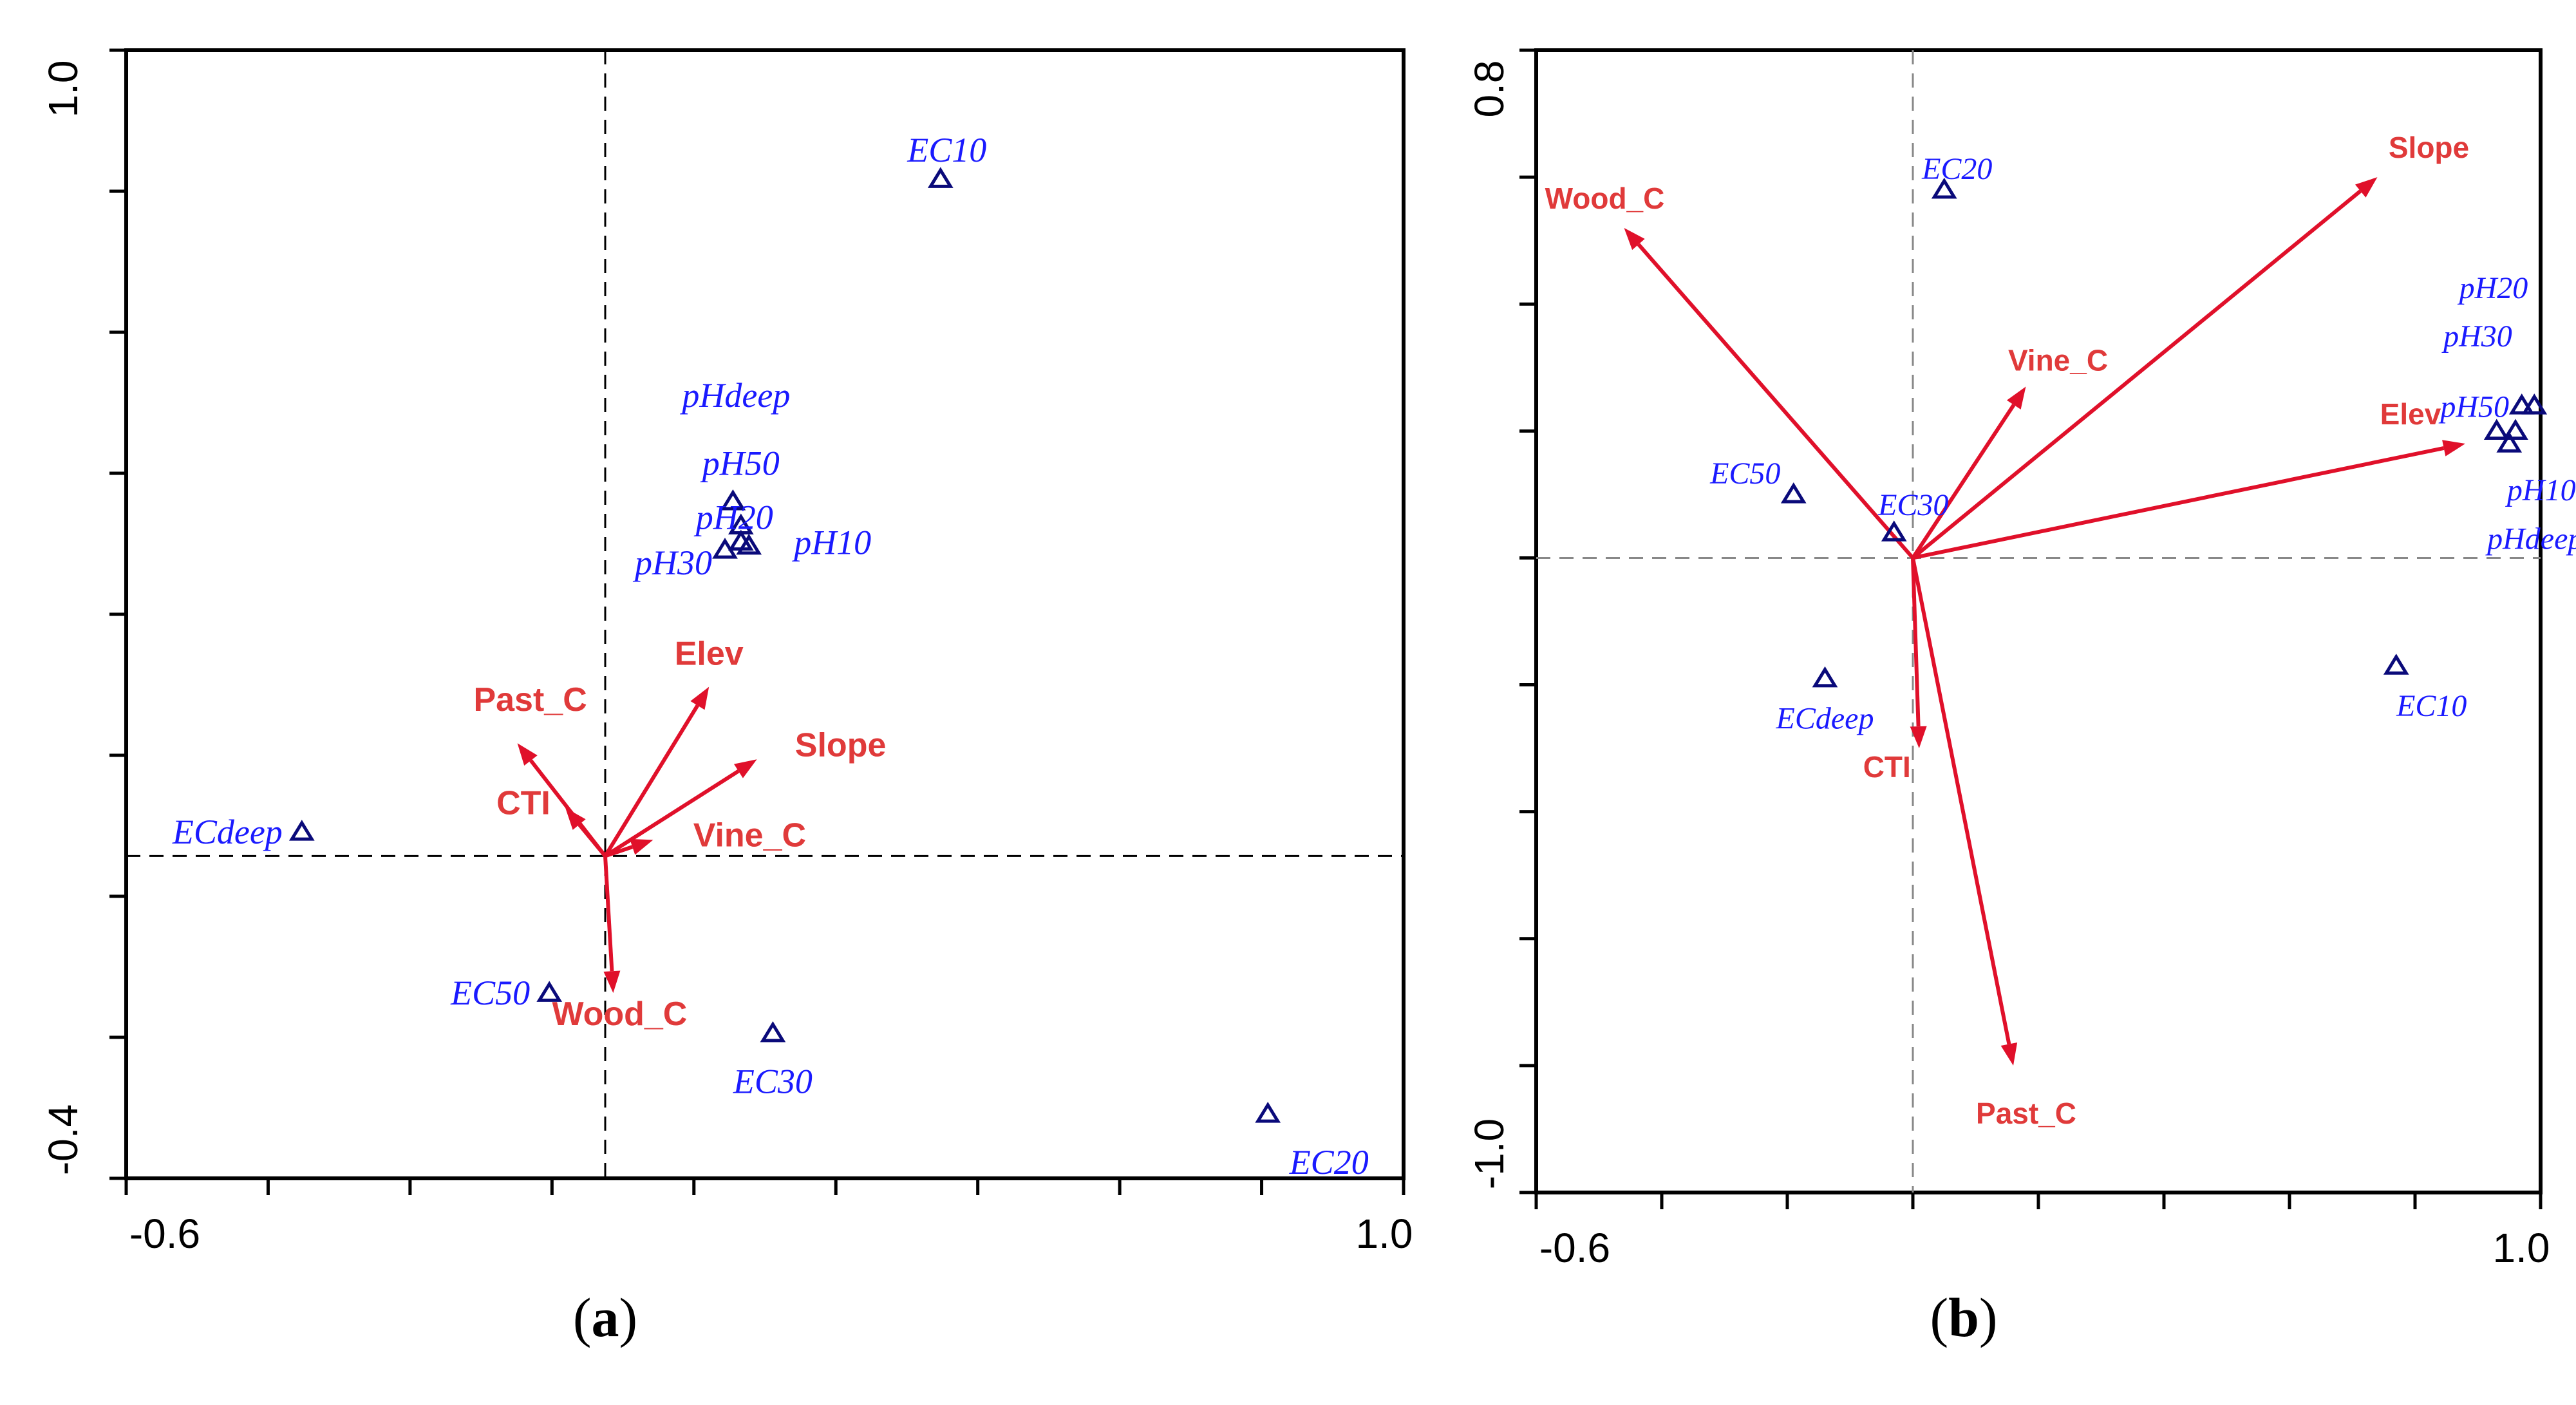  What do you see at coordinates (612, 982) in the screenshot?
I see `panel-a-arrowhead-wood-c` at bounding box center [612, 982].